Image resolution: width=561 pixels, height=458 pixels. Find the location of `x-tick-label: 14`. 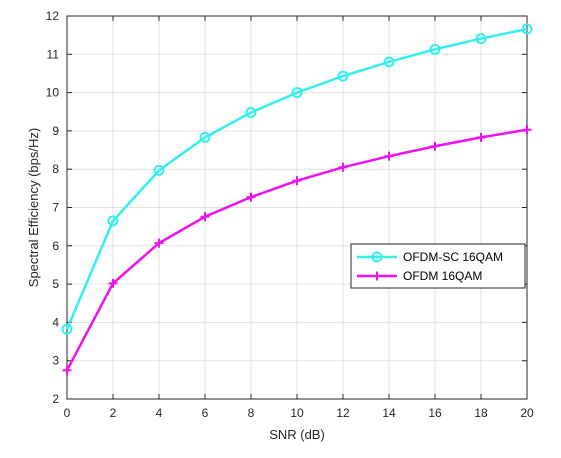

x-tick-label: 14 is located at coordinates (389, 413).